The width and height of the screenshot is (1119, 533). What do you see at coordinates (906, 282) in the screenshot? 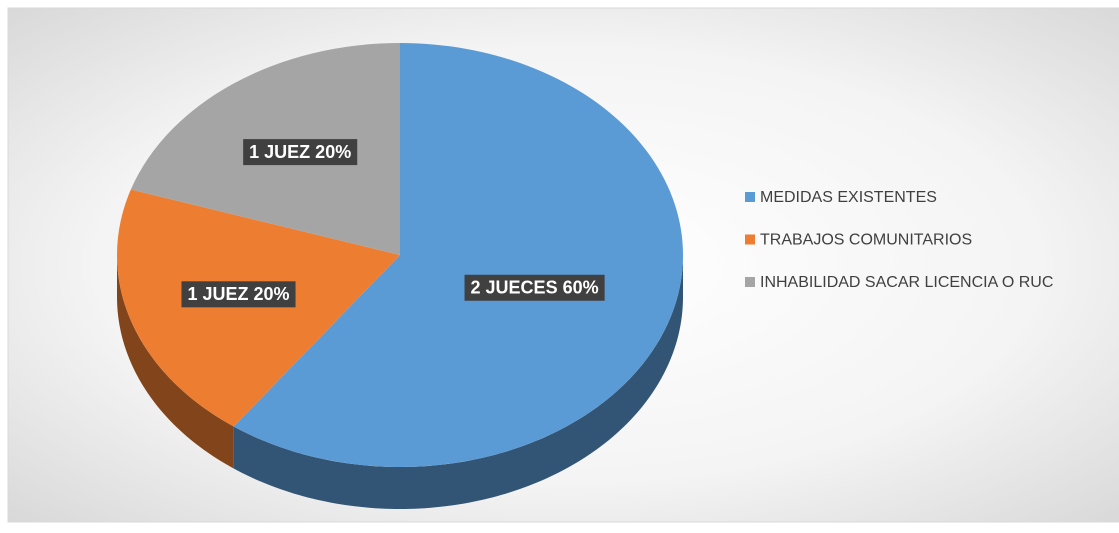
I see `legend-label: INHABILIDAD SACAR LICENCIA O RUC` at bounding box center [906, 282].